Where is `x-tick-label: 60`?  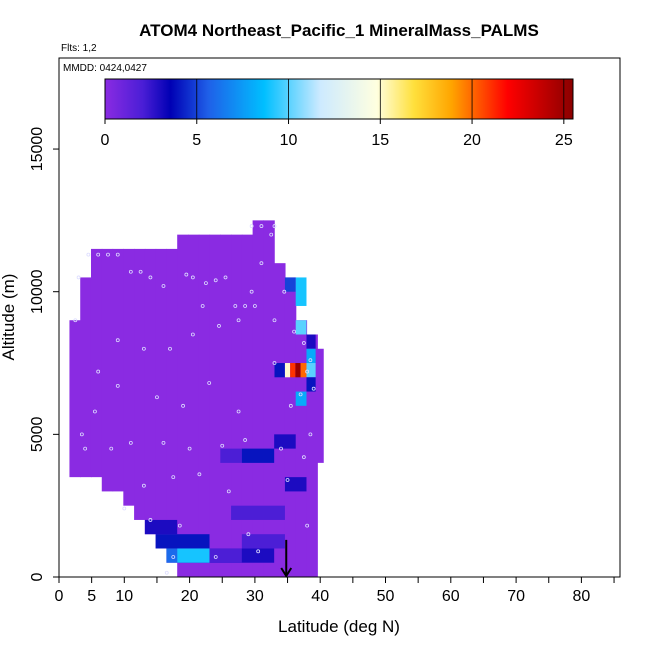
x-tick-label: 60 is located at coordinates (451, 596).